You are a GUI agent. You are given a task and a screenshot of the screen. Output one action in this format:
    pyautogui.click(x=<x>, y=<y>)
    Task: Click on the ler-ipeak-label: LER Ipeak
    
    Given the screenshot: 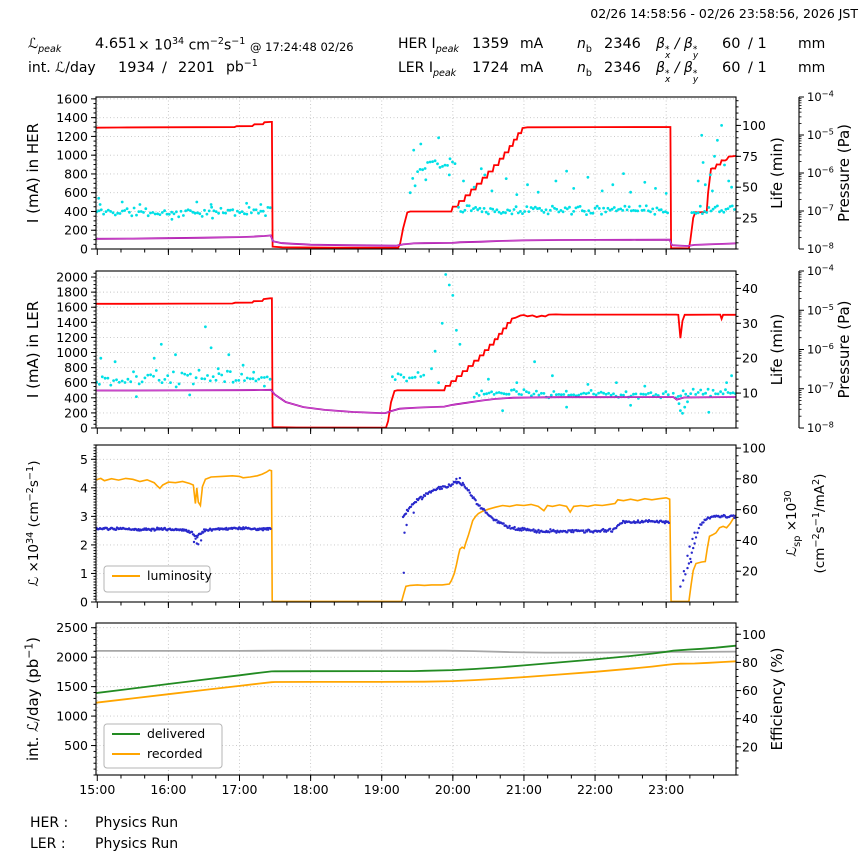 What is the action you would take?
    pyautogui.click(x=427, y=69)
    